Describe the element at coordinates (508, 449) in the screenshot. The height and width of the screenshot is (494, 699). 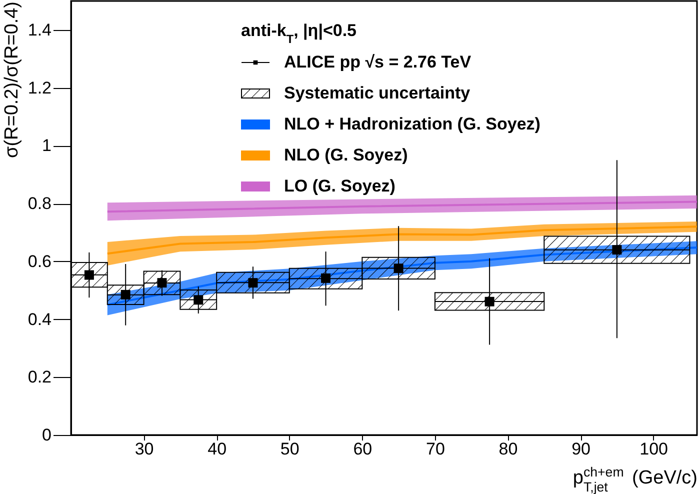
I see `x-tick-label: 80` at that location.